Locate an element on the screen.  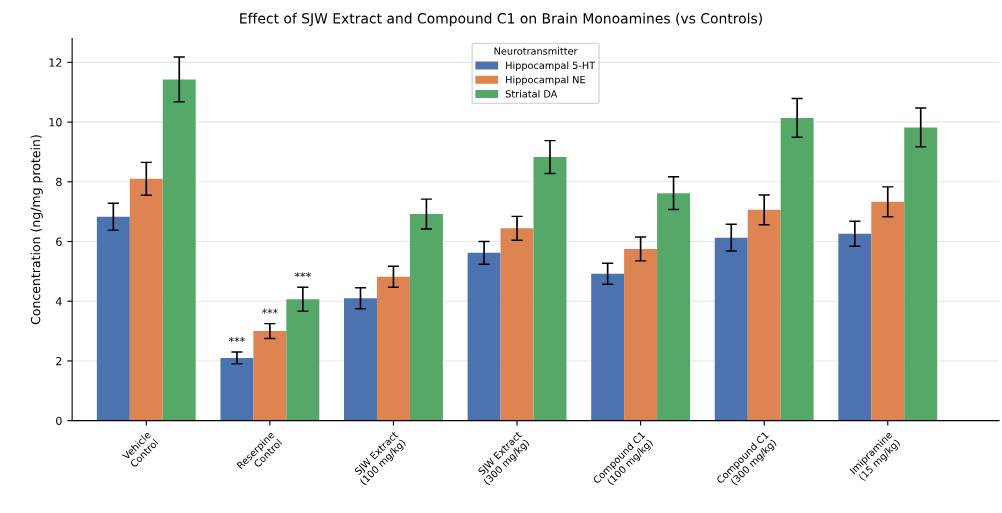
legend-label: Striatal DA is located at coordinates (531, 94).